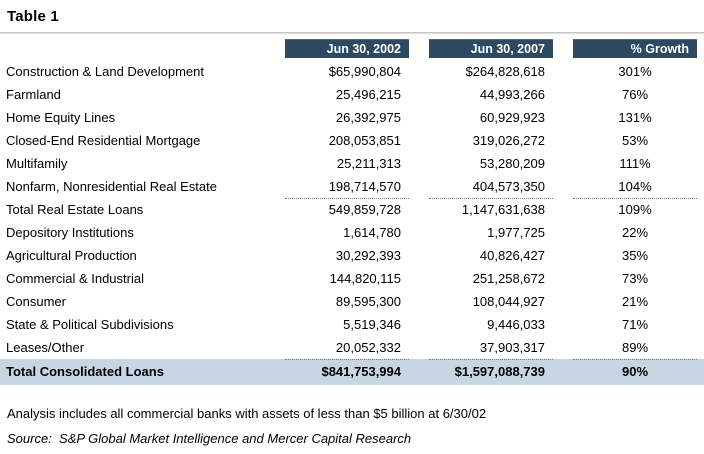 The image size is (704, 454). I want to click on row-label: Farmland, so click(33, 94).